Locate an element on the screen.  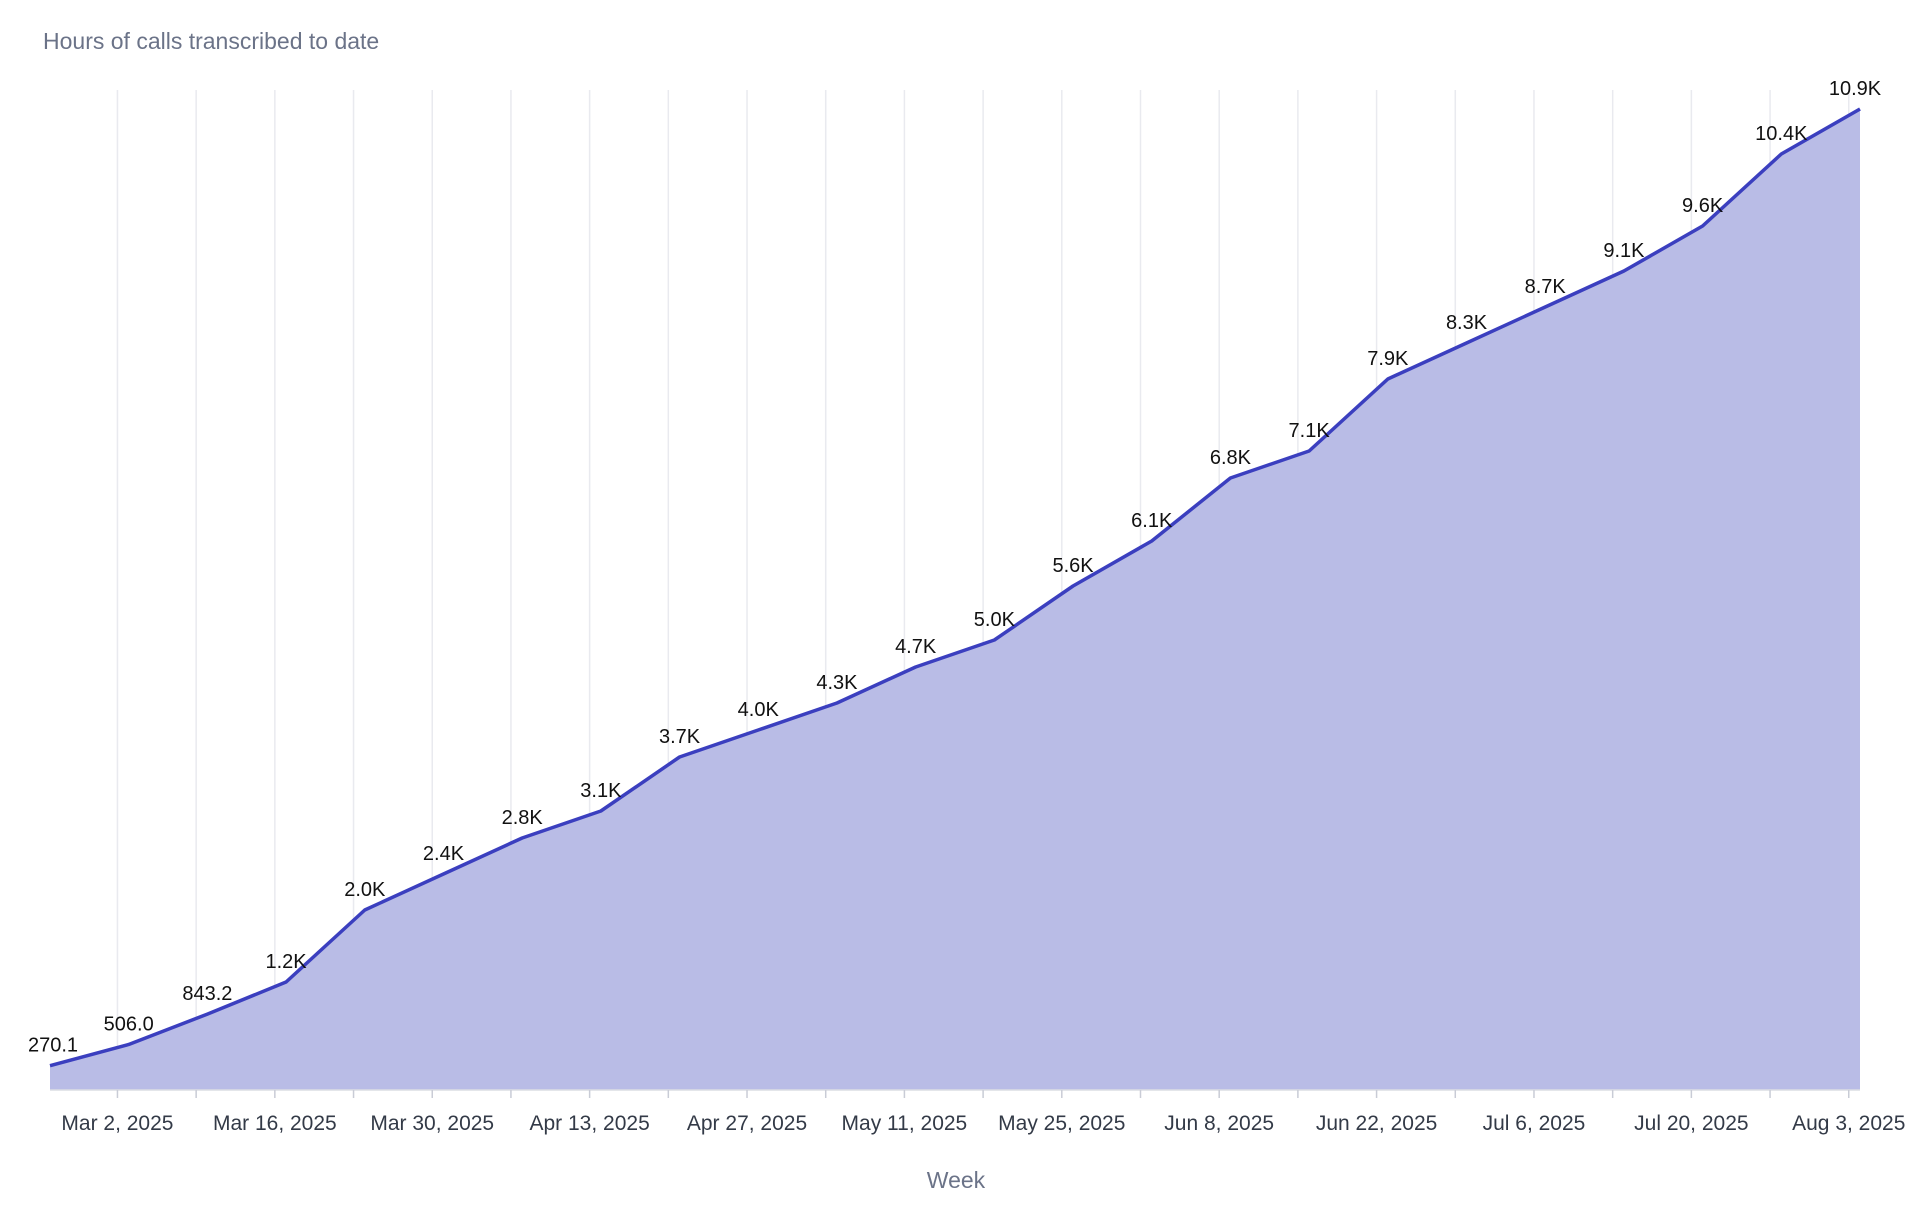
data-label: 5.6K is located at coordinates (1073, 566).